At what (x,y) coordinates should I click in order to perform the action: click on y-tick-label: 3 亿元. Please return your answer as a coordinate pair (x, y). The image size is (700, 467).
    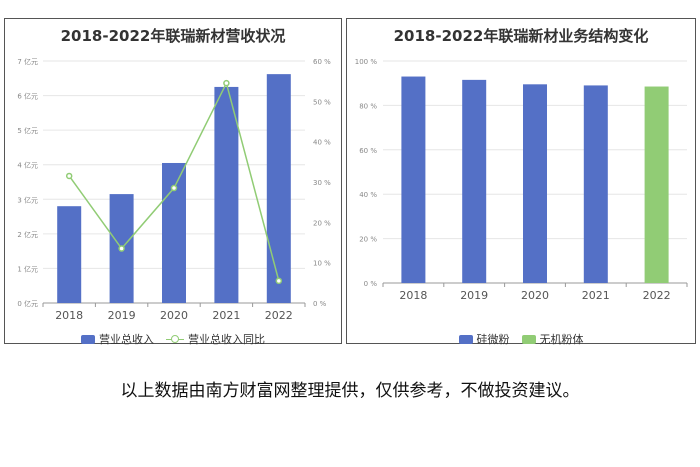
    Looking at the image, I should click on (27, 199).